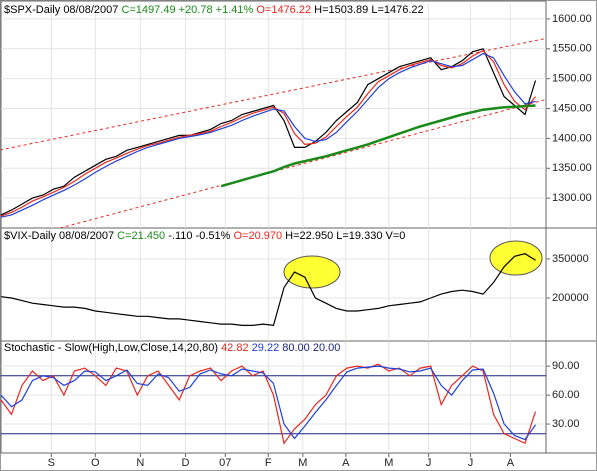  Describe the element at coordinates (30, 236) in the screenshot. I see `symbol: $VIX-Daily` at that location.